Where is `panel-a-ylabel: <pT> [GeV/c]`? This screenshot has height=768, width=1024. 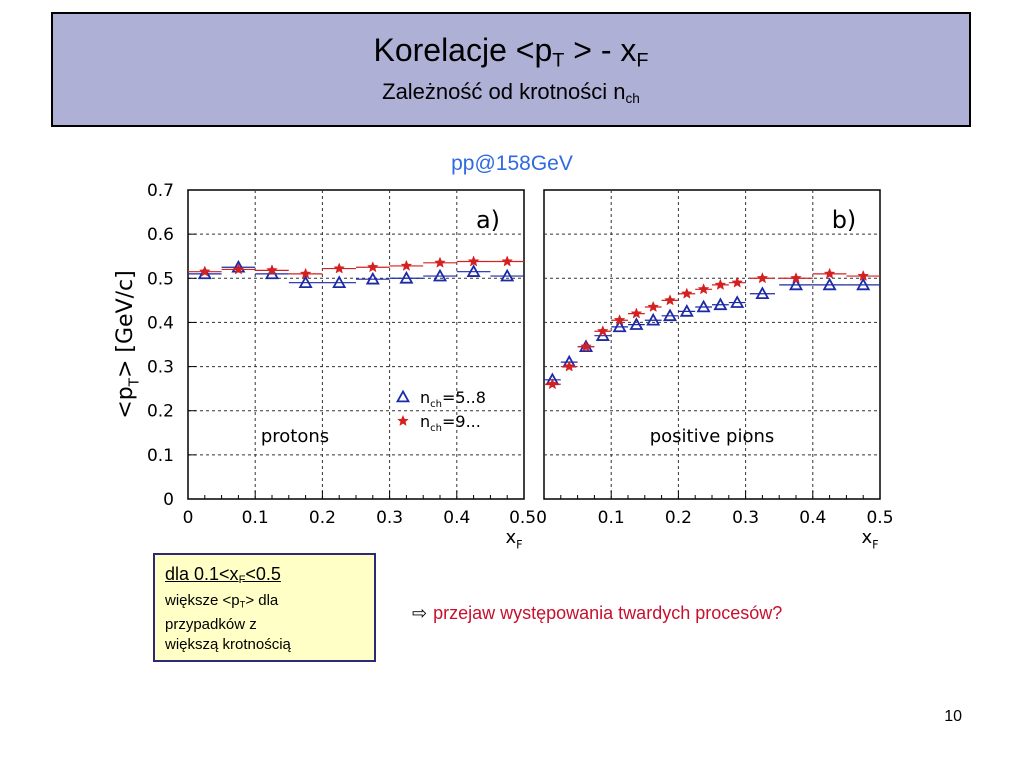 panel-a-ylabel: <pT> [GeV/c] is located at coordinates (128, 344).